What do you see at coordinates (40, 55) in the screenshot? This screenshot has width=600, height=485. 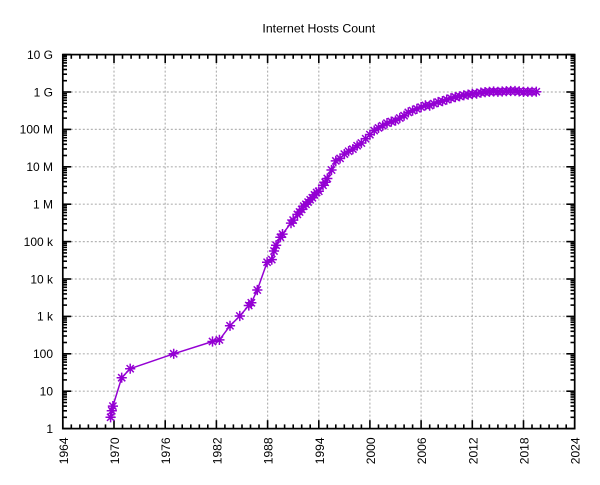 I see `svg-text: 10 G` at bounding box center [40, 55].